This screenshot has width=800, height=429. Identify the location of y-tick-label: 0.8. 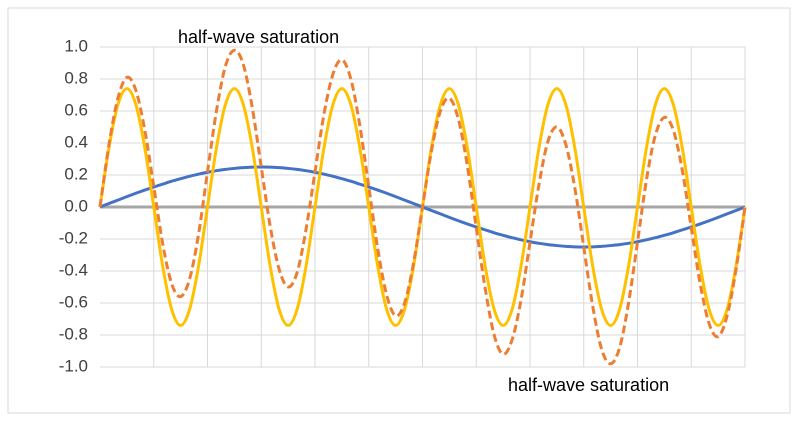
(76, 77).